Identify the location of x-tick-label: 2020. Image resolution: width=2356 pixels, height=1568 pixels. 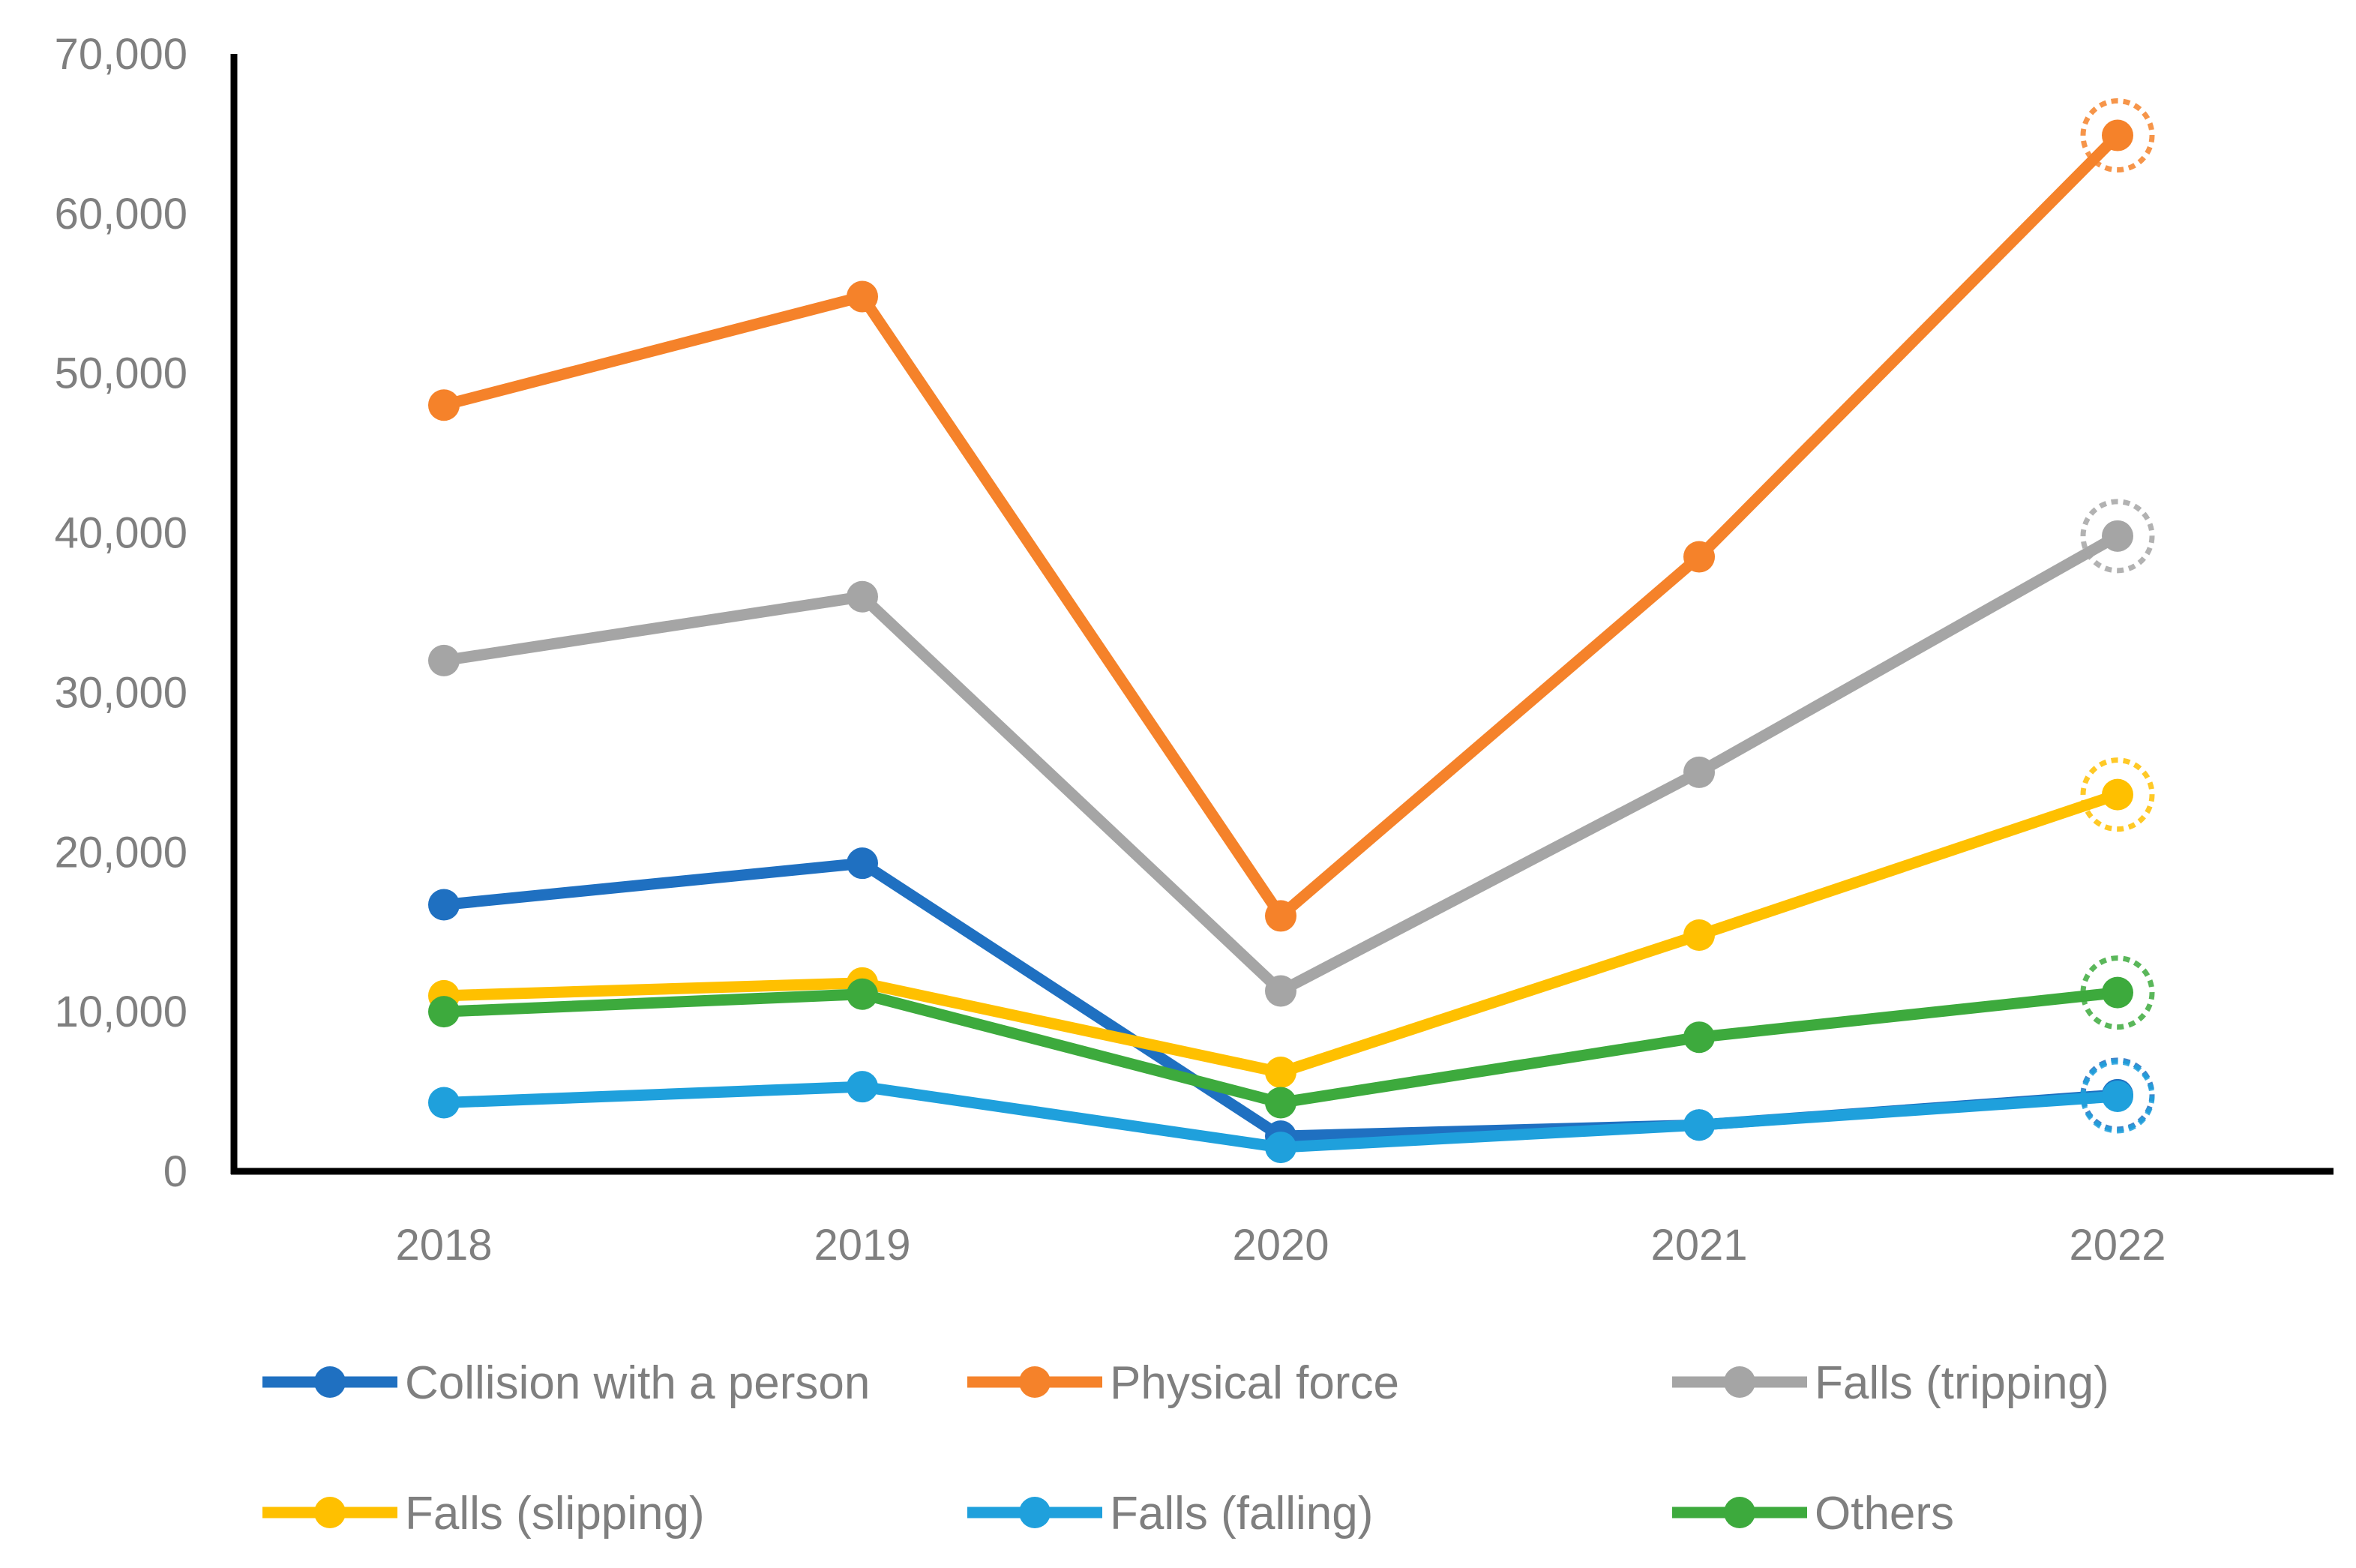
(1280, 1246).